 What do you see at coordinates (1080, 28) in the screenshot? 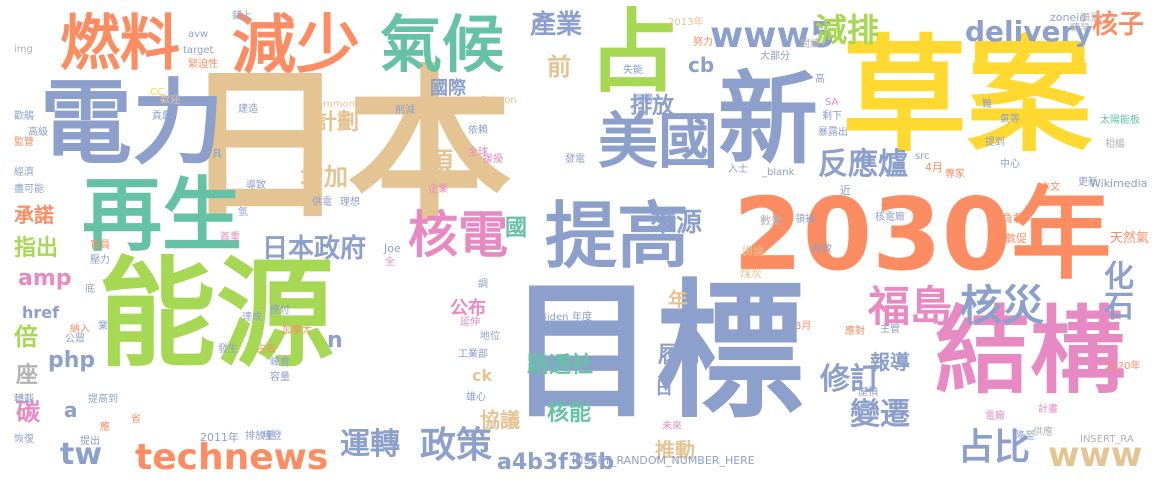
I see `word: 精早` at bounding box center [1080, 28].